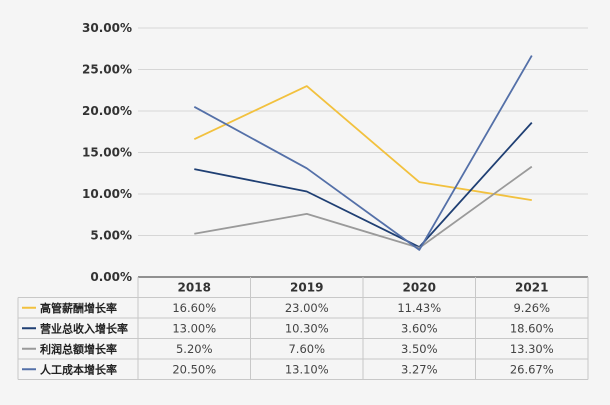  I want to click on table-cell-value: 7.60%, so click(306, 349).